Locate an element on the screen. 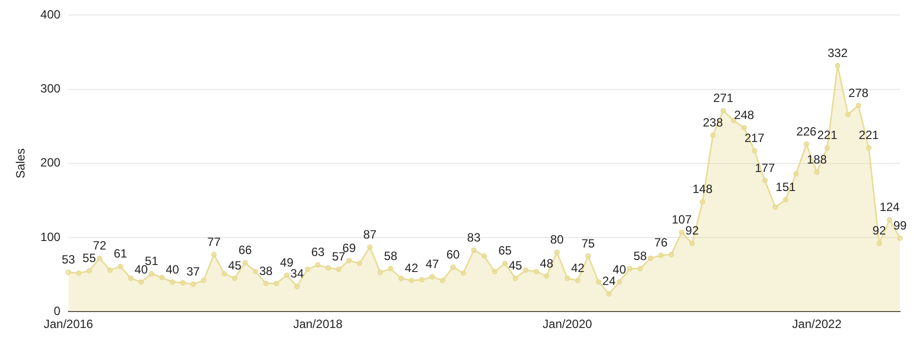 The image size is (914, 338). data-label: 217 is located at coordinates (754, 138).